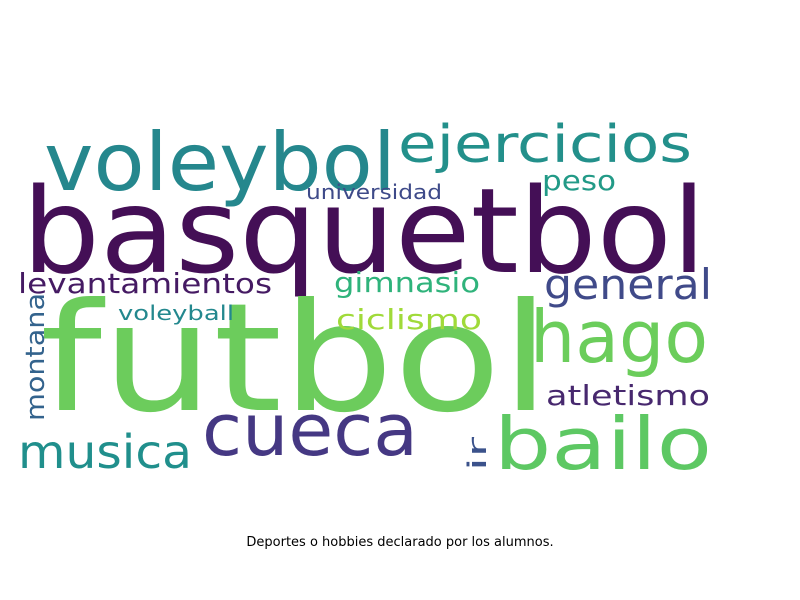  Describe the element at coordinates (374, 192) in the screenshot. I see `word-universidad: universidad` at that location.